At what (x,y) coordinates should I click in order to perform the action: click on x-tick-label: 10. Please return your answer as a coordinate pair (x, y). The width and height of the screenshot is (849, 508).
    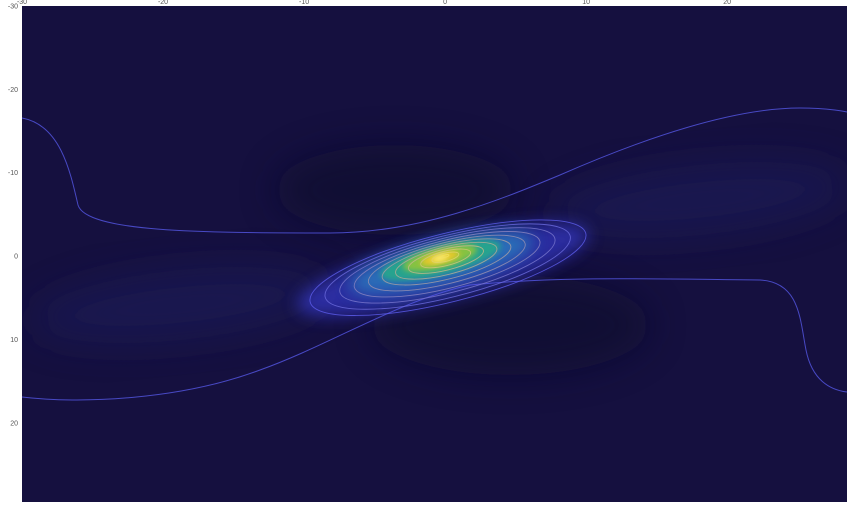
    Looking at the image, I should click on (586, 3).